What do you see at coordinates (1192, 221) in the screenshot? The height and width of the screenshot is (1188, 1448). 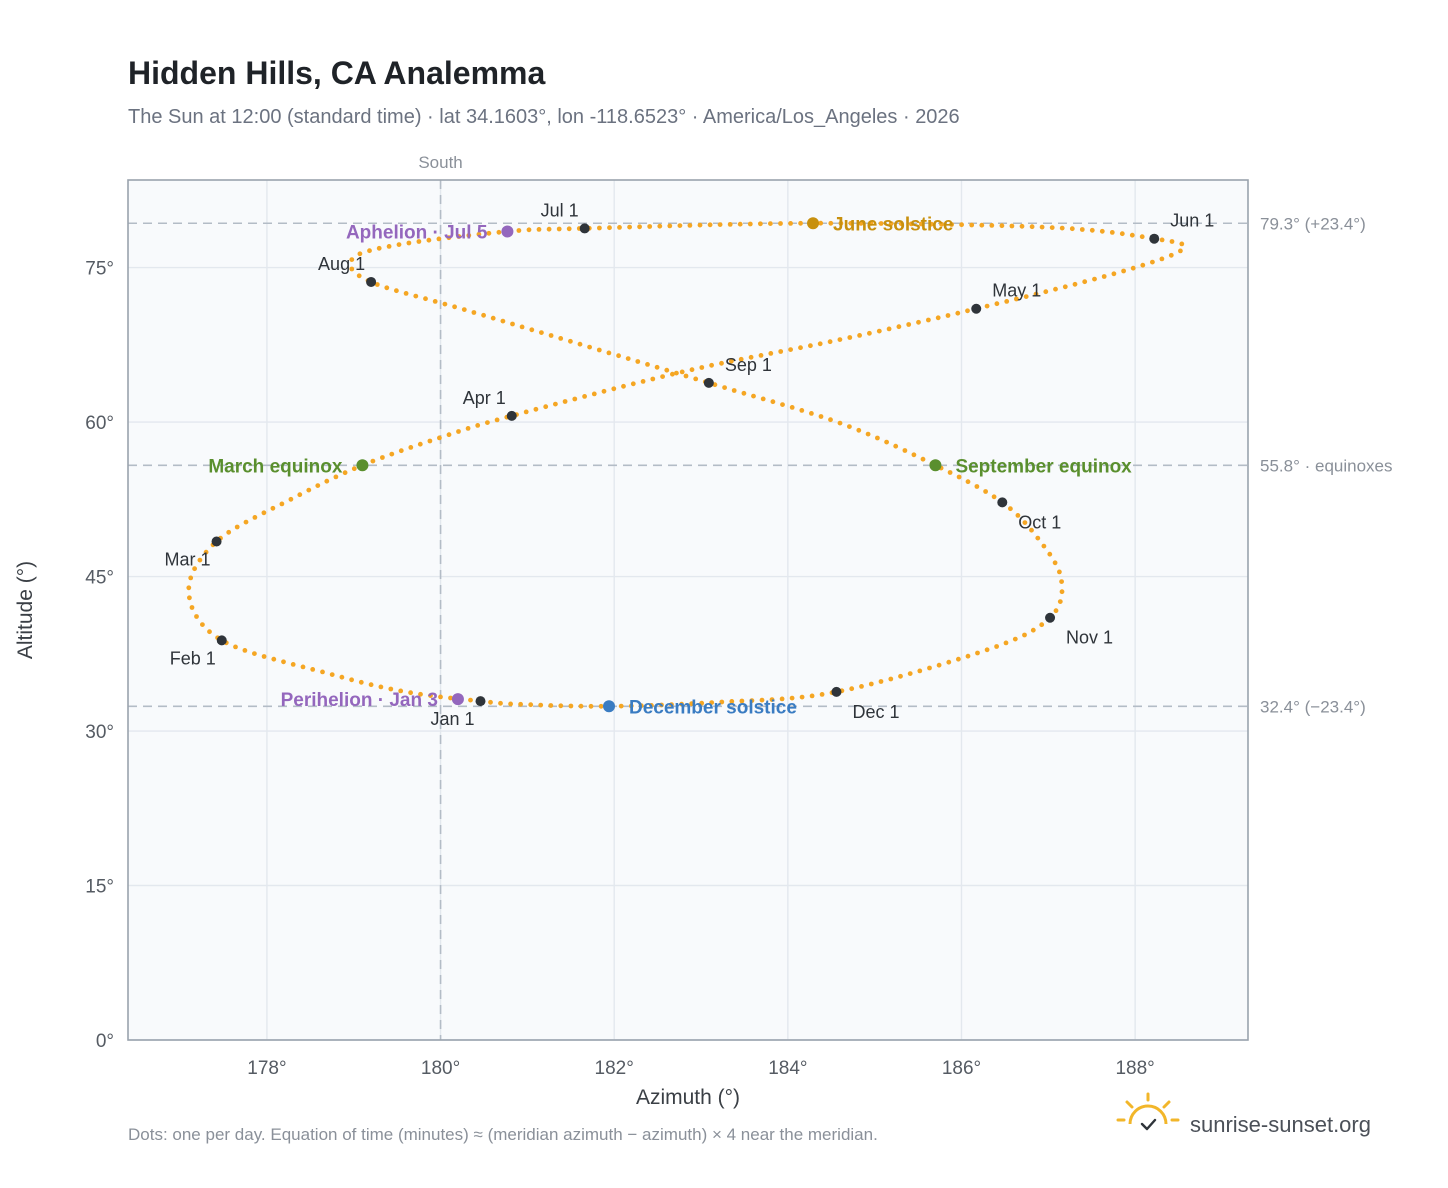 I see `month-marker-label: Jun 1` at bounding box center [1192, 221].